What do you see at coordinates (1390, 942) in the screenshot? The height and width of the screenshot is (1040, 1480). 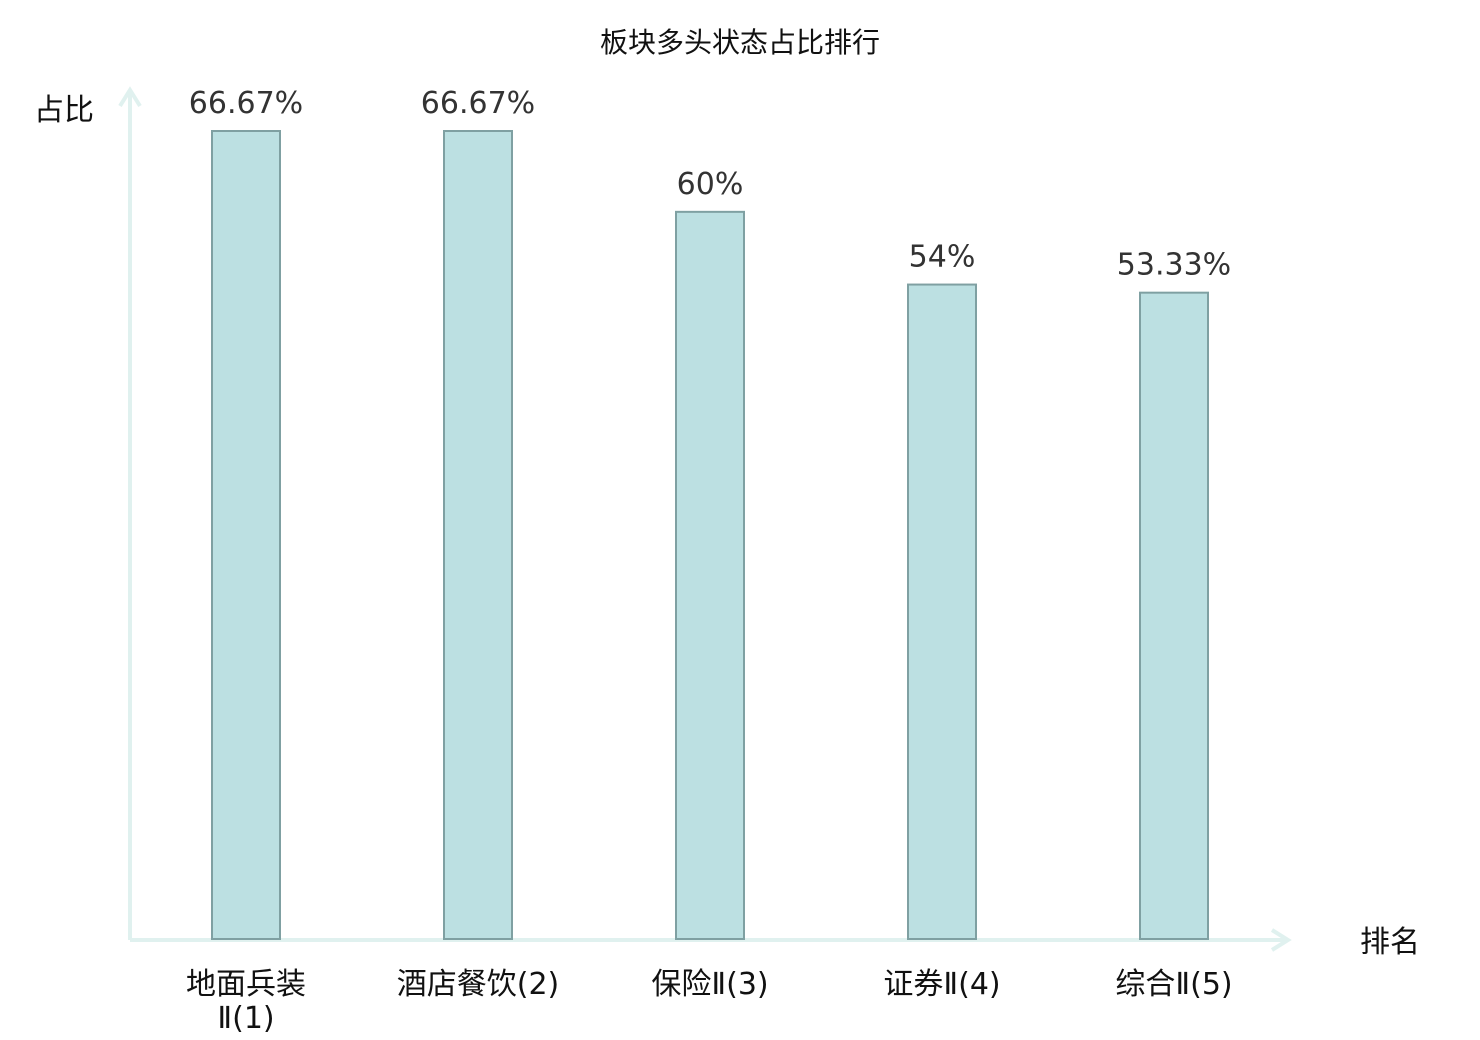 I see `x-axis-label: 排名` at bounding box center [1390, 942].